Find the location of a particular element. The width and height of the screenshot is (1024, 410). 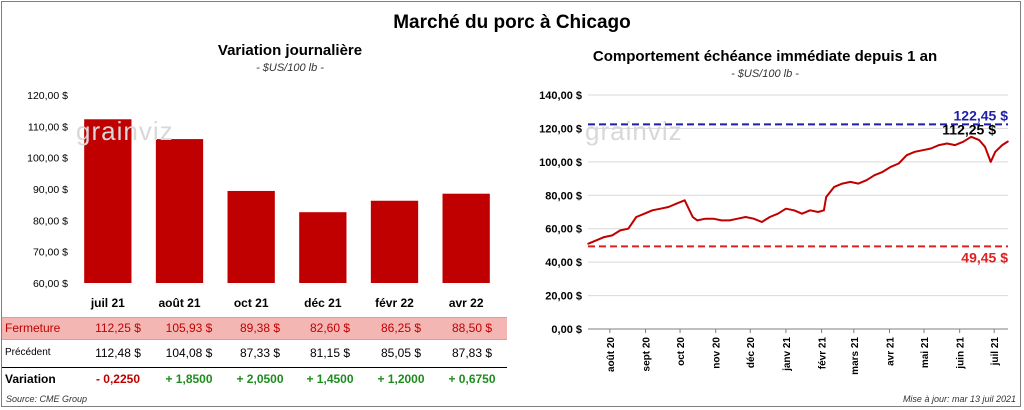

x-tick-label: déc 20 is located at coordinates (751, 353).